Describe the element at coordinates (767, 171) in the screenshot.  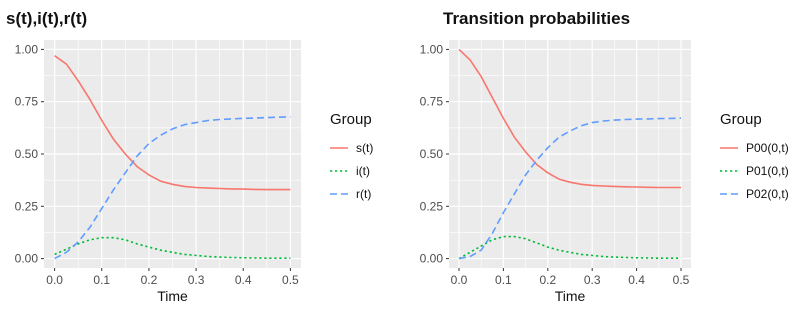
I see `legend-label-2: P01(0,t)` at that location.